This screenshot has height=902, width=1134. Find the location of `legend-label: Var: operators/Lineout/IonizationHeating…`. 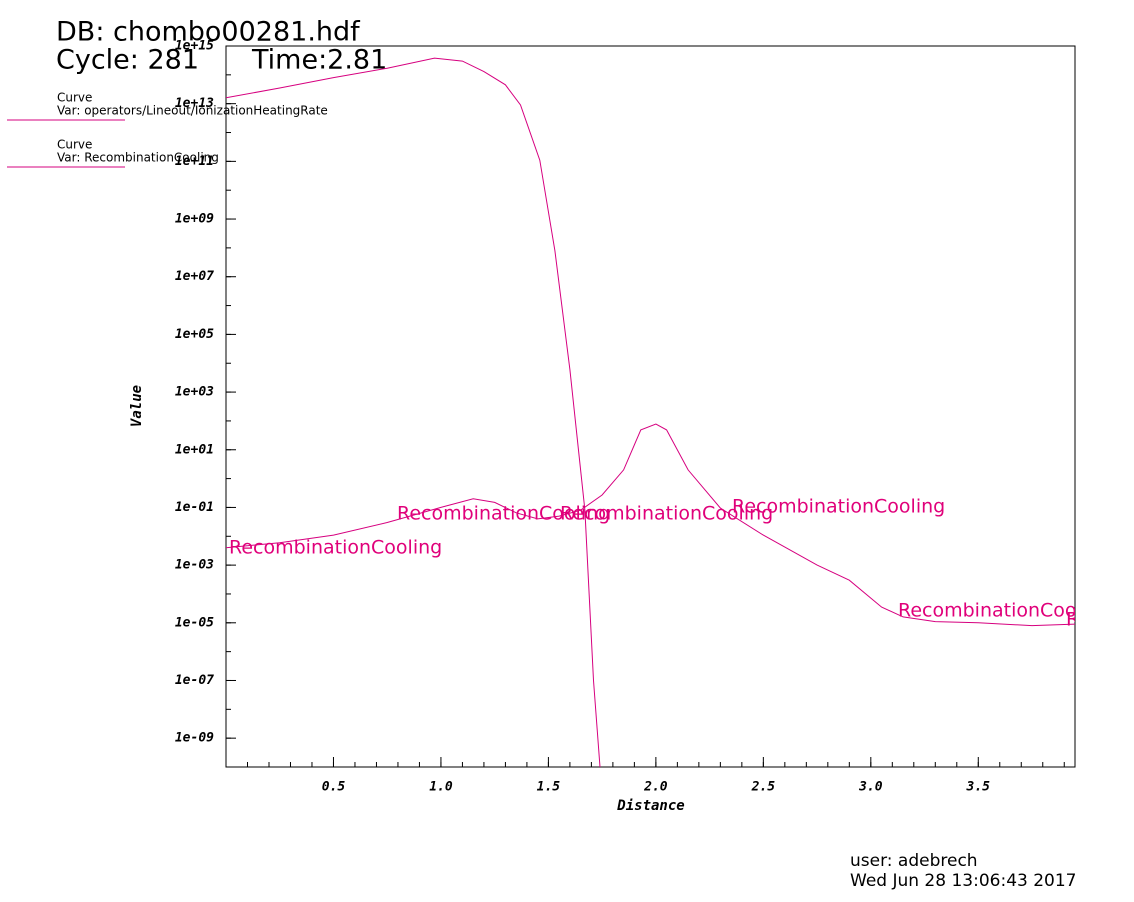

legend-label: Var: operators/Lineout/IonizationHeating… is located at coordinates (192, 111).